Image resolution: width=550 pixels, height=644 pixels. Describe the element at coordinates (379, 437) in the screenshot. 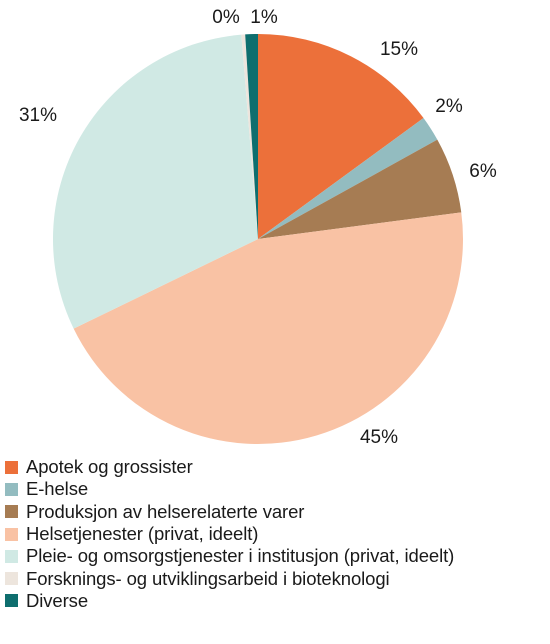

I see `slice-value-label-4: 45%` at that location.